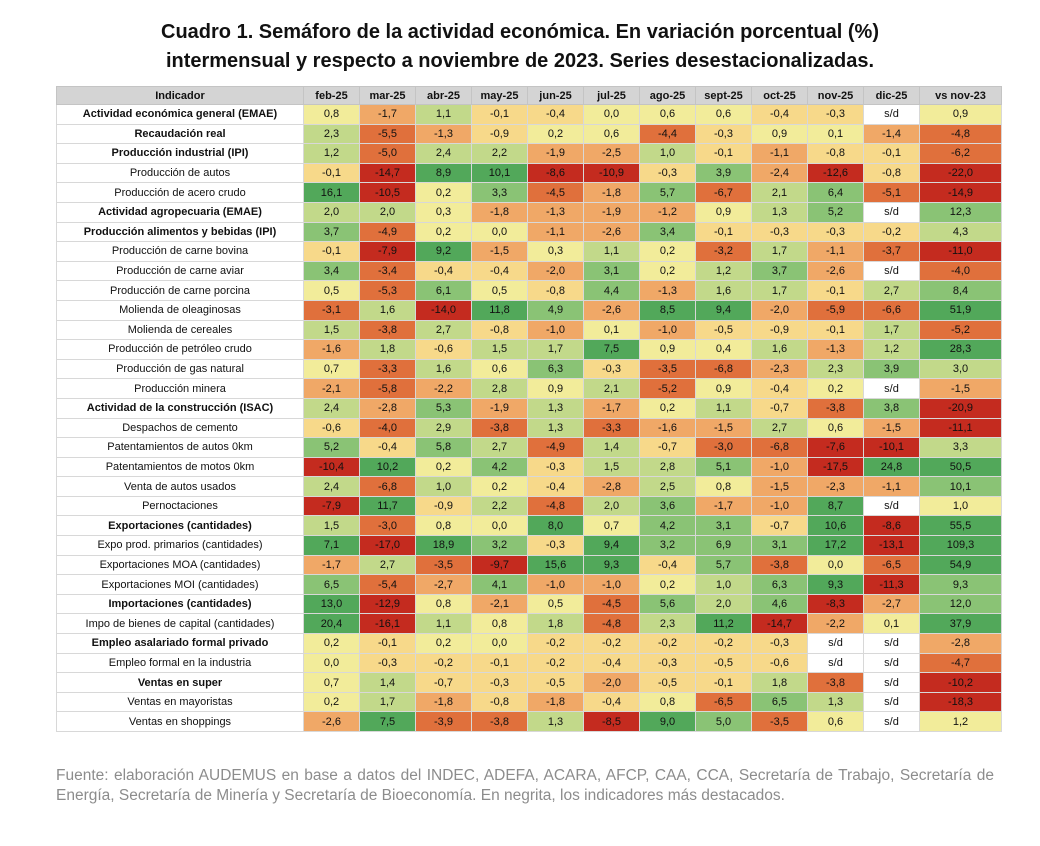 This screenshot has height=846, width=1040. Describe the element at coordinates (180, 330) in the screenshot. I see `indicator-label: Molienda de cereales` at that location.